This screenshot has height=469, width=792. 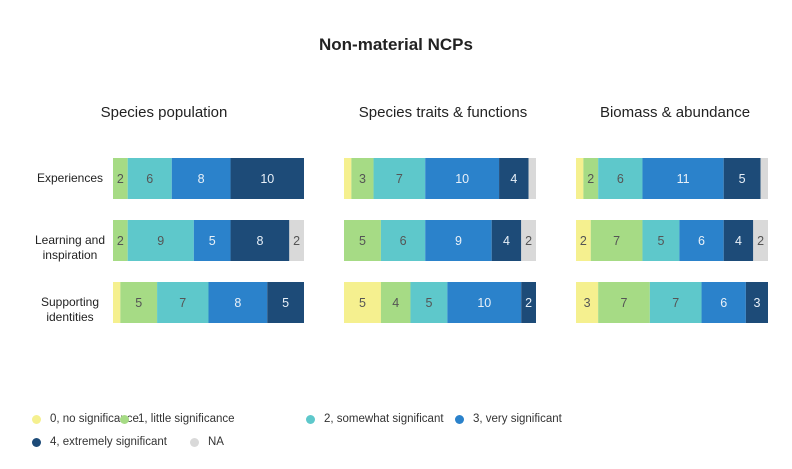 I want to click on row-label-line: identities, so click(x=70, y=317).